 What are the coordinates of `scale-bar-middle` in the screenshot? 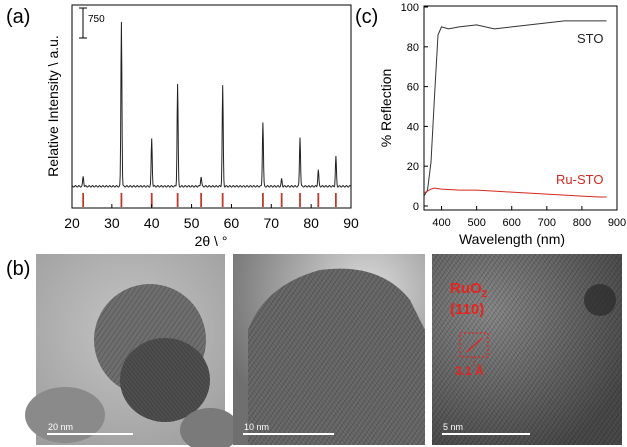 It's located at (288, 434).